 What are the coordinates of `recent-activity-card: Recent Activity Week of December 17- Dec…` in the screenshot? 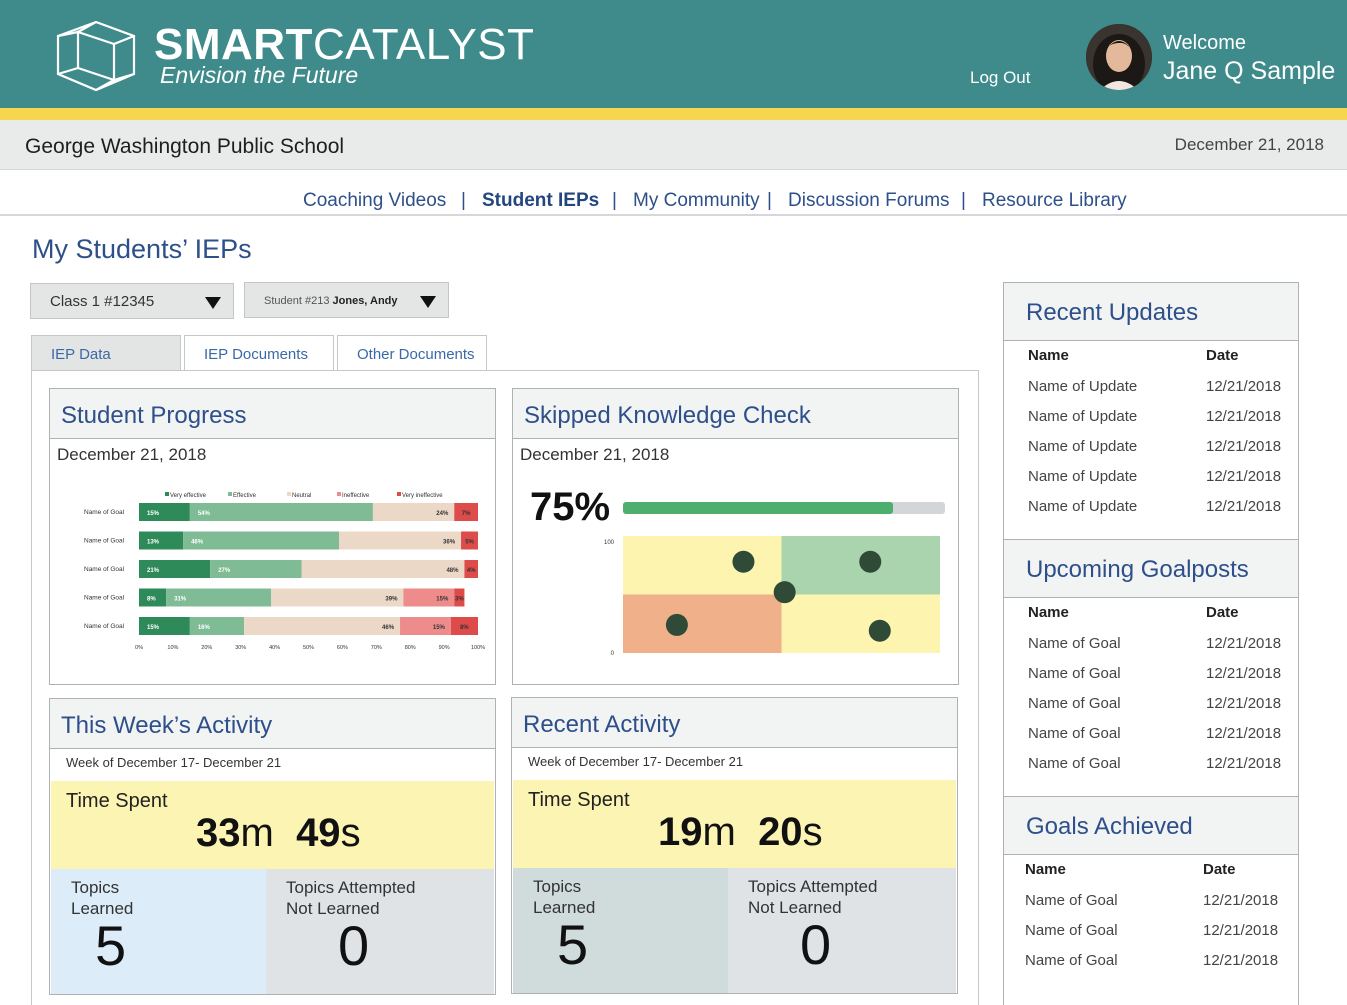 It's located at (734, 845).